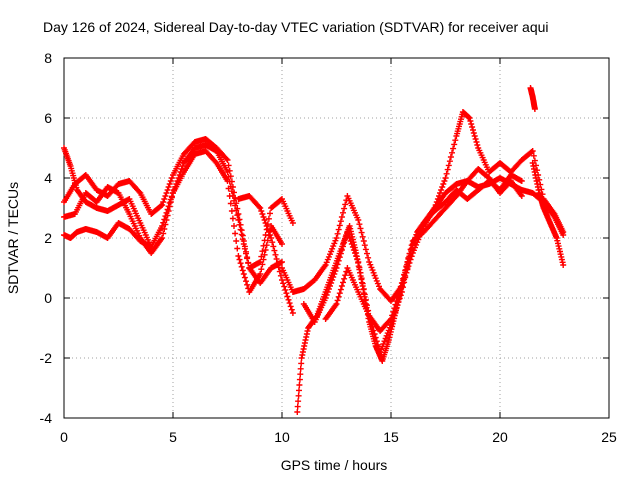 This screenshot has width=640, height=480. What do you see at coordinates (338, 437) in the screenshot?
I see `x-tick-labels: 0 5 10 15 20 25` at bounding box center [338, 437].